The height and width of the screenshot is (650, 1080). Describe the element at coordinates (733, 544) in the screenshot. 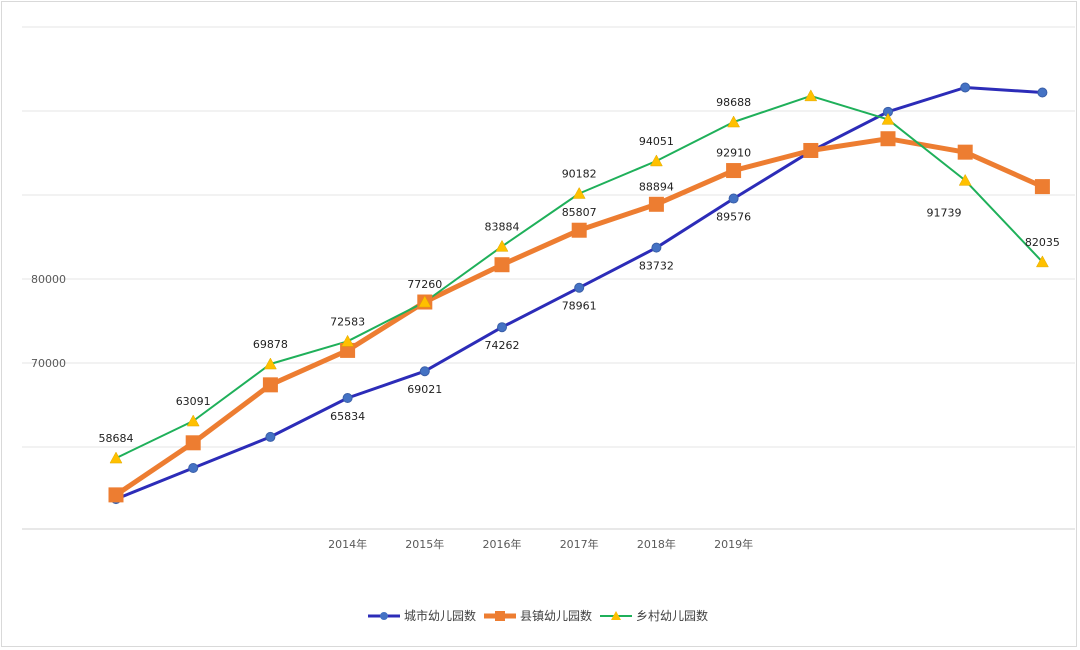

I see `x-tick-label: 2019年` at that location.